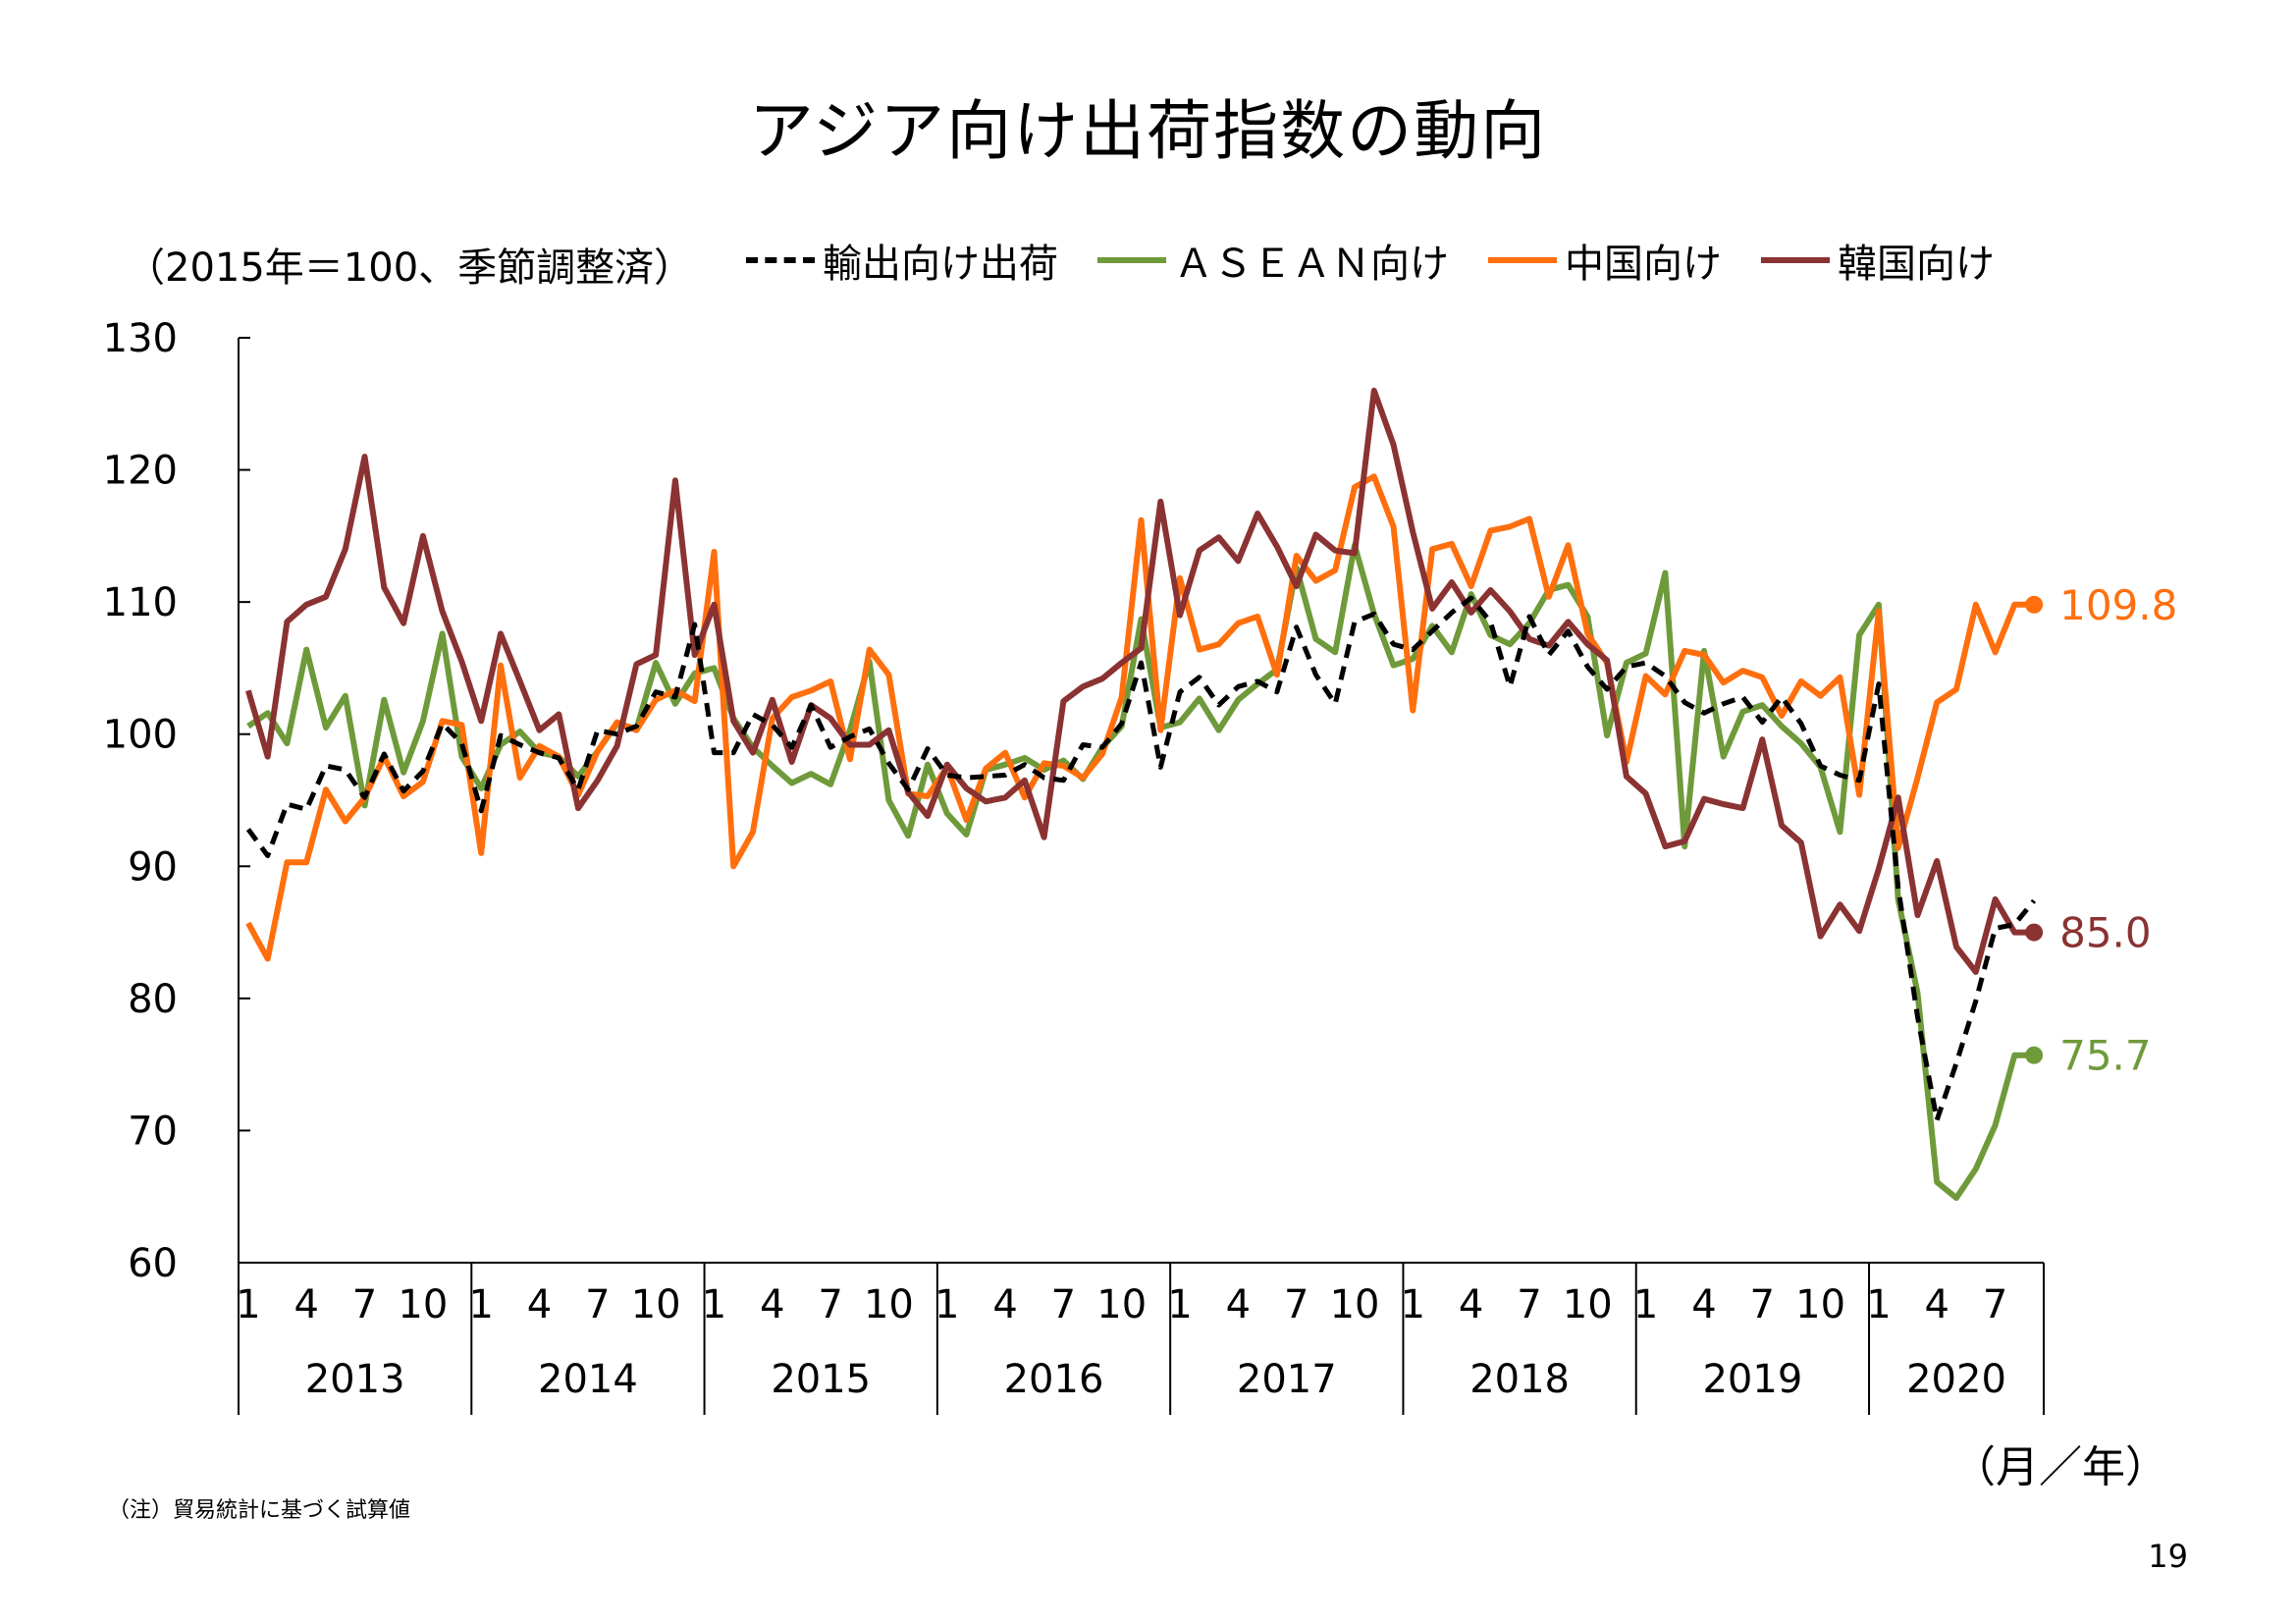 This screenshot has height=1624, width=2296. Describe the element at coordinates (1287, 1379) in the screenshot. I see `year-label: 2017` at that location.